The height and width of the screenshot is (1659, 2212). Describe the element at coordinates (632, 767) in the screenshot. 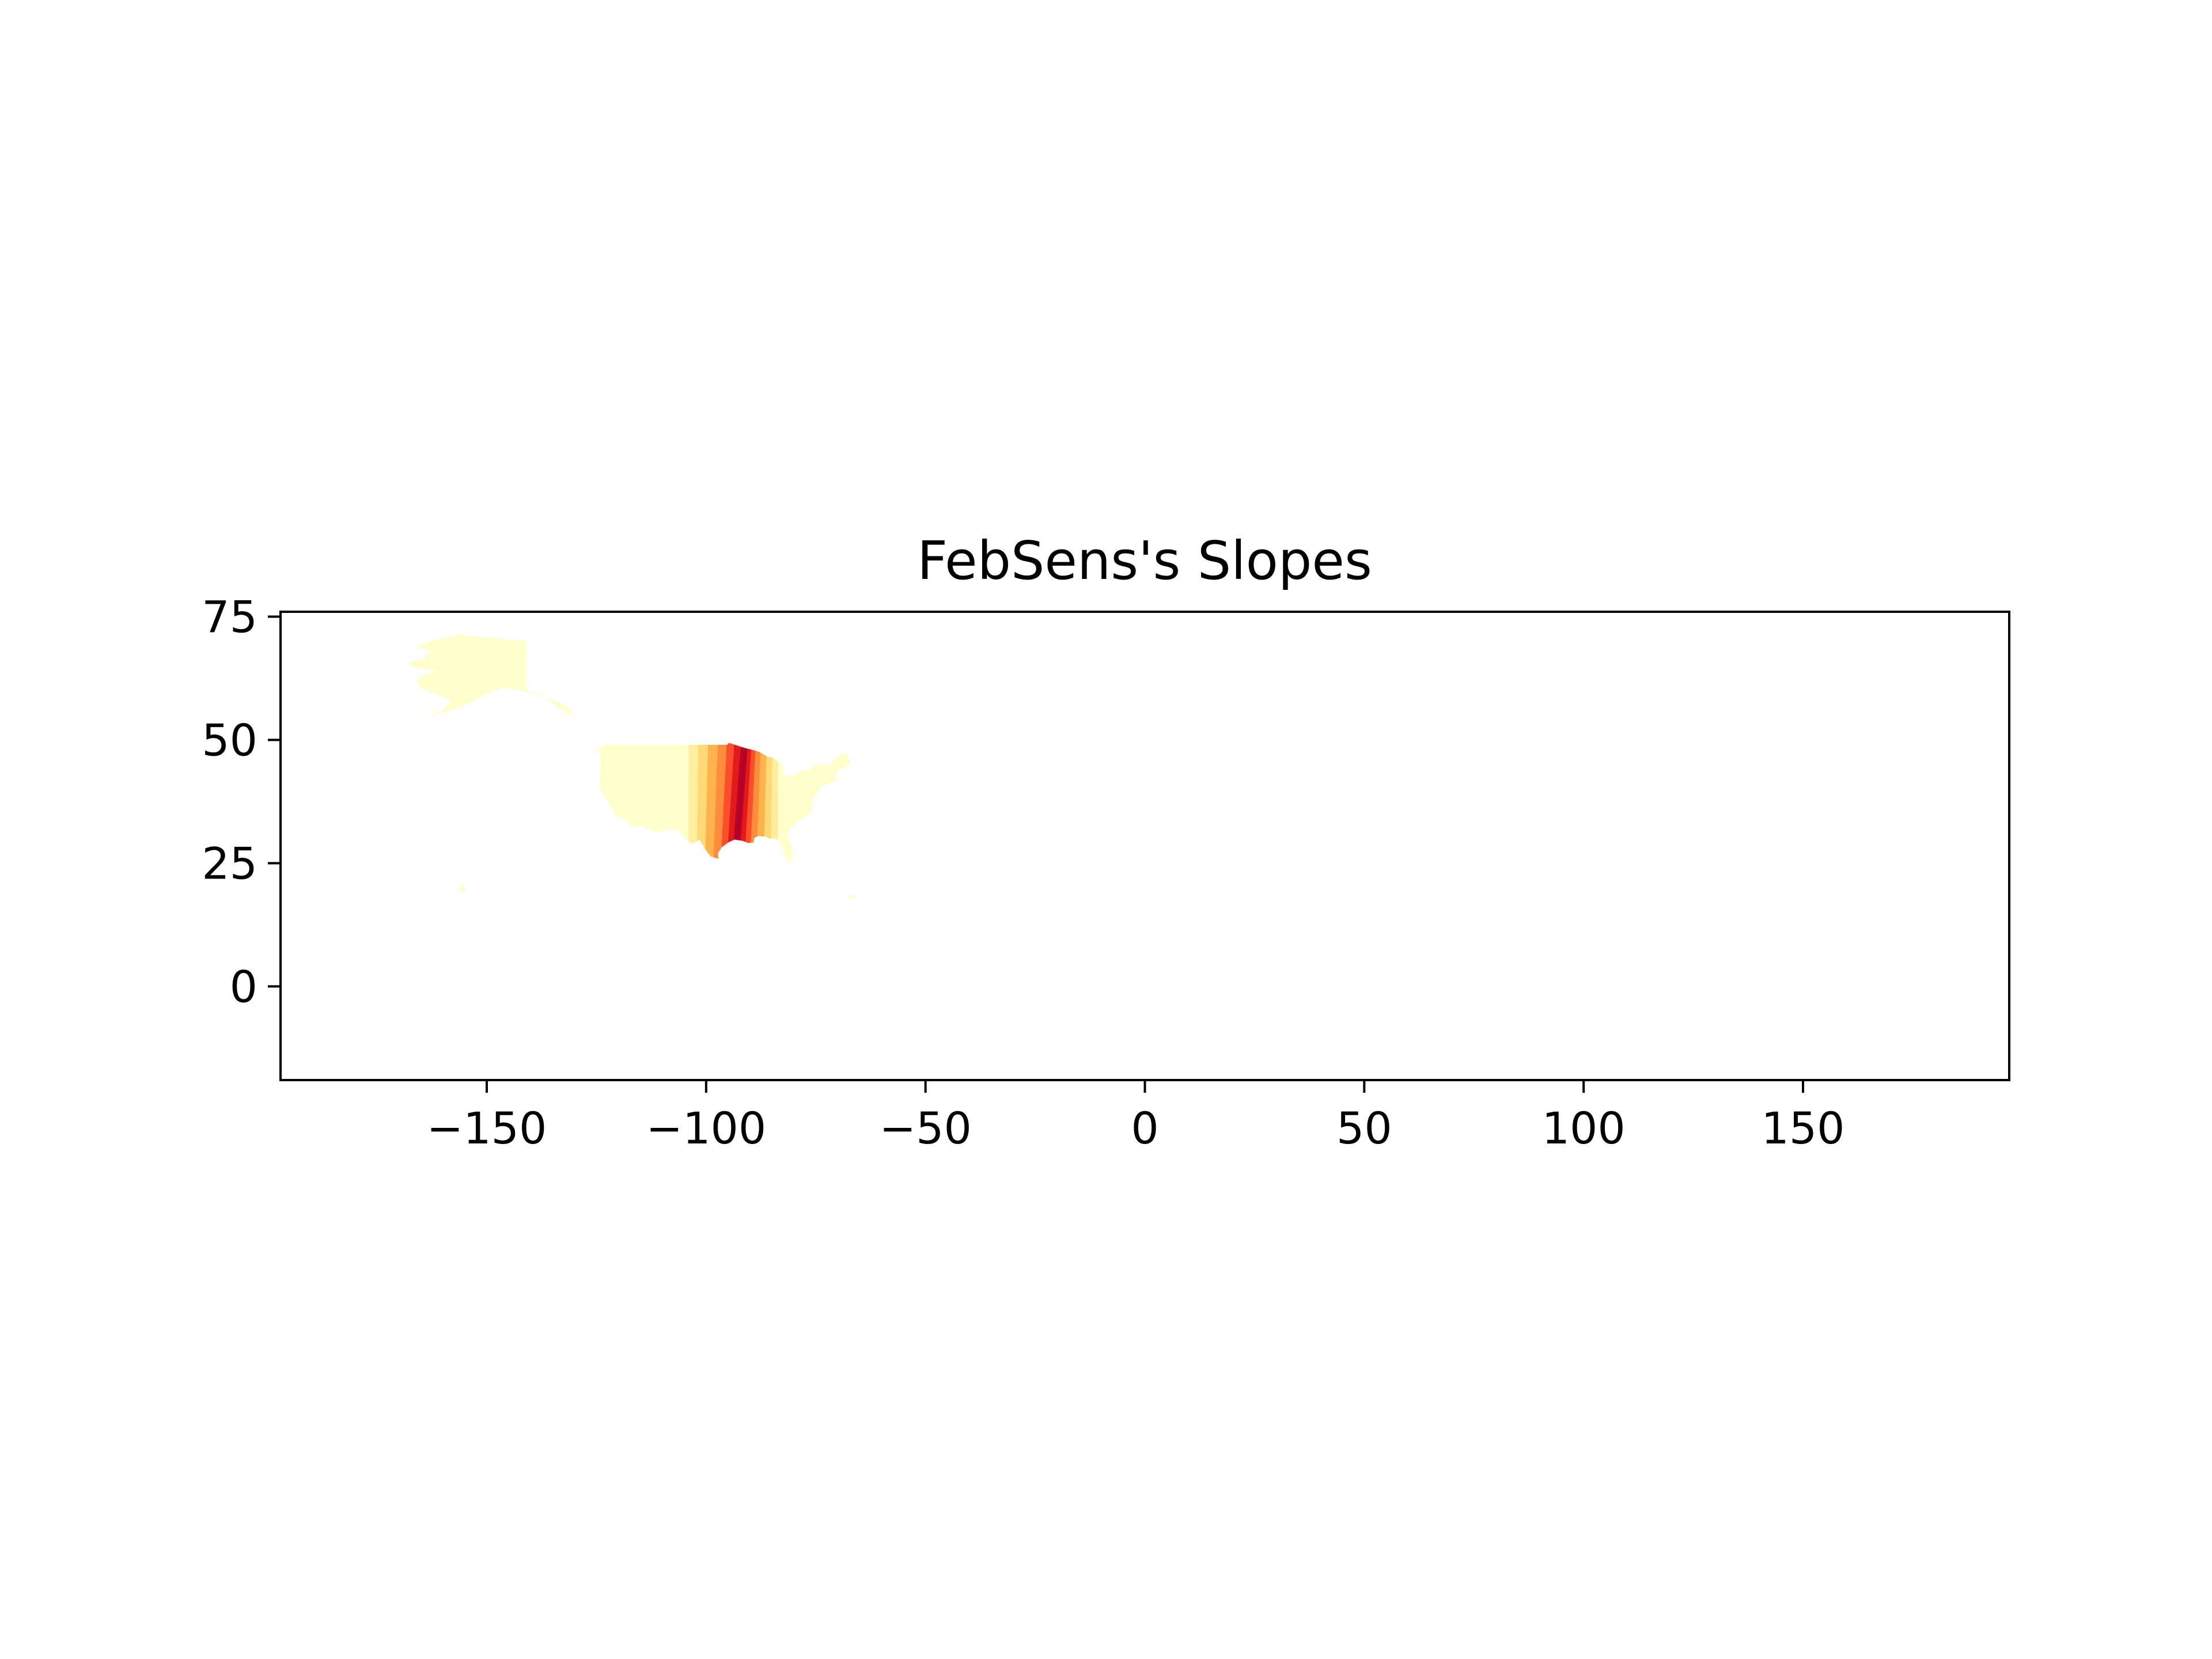

I see `land-layer` at that location.